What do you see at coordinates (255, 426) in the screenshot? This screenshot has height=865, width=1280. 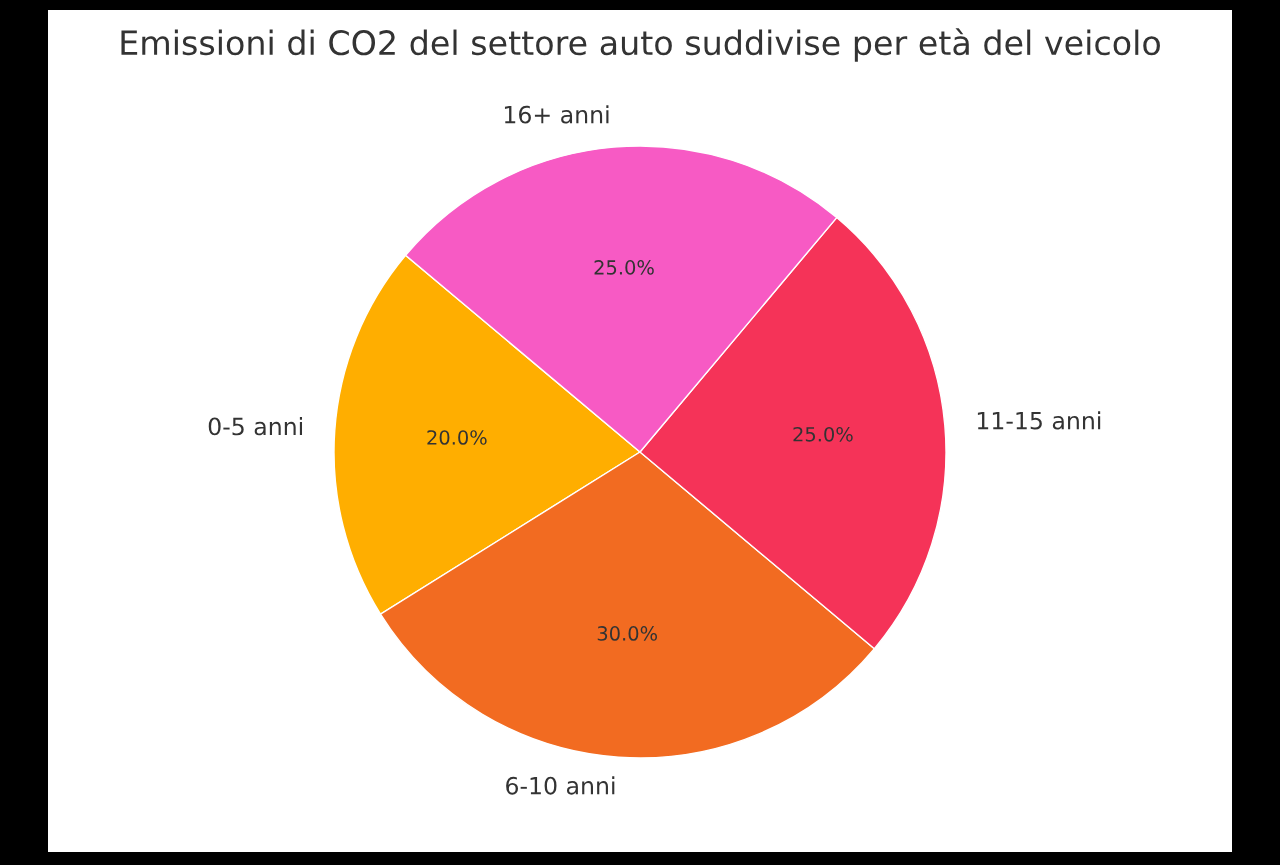 I see `slice-label: 0-5 anni` at bounding box center [255, 426].